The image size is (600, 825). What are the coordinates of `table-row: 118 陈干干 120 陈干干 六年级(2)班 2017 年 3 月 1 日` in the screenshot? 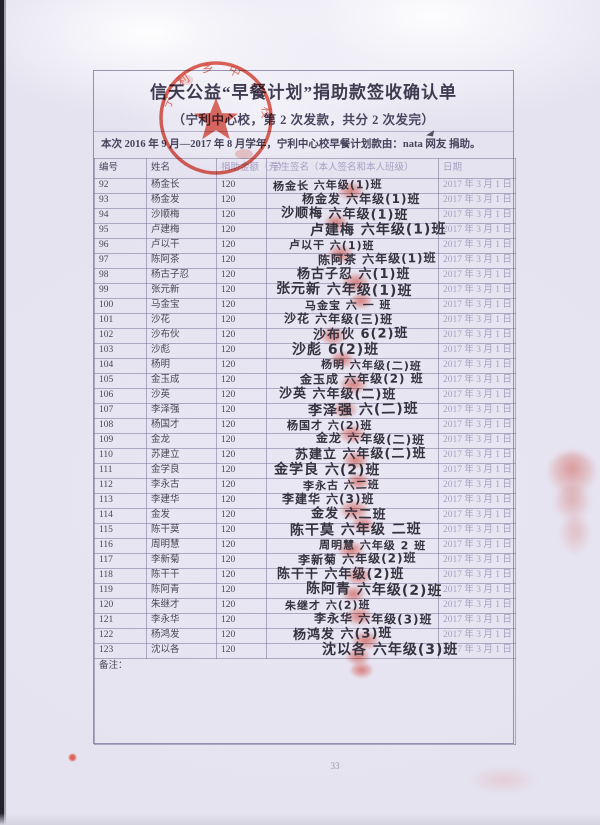 It's located at (305, 576).